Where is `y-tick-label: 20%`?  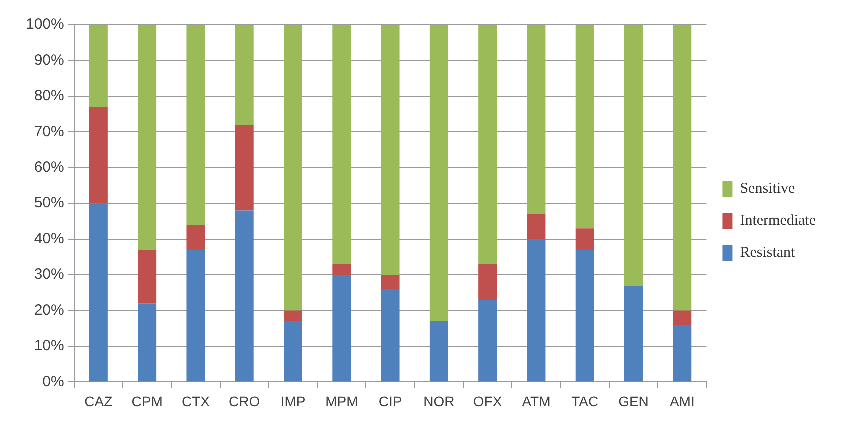 y-tick-label: 20% is located at coordinates (49, 310).